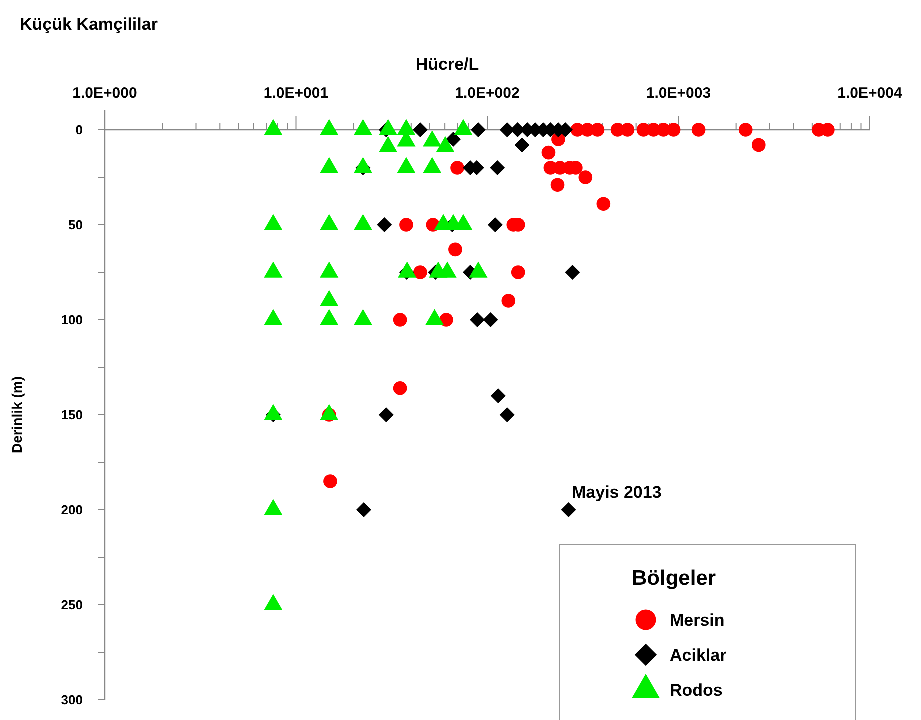 The height and width of the screenshot is (720, 921). What do you see at coordinates (448, 64) in the screenshot?
I see `x-axis-title: Hücre/L` at bounding box center [448, 64].